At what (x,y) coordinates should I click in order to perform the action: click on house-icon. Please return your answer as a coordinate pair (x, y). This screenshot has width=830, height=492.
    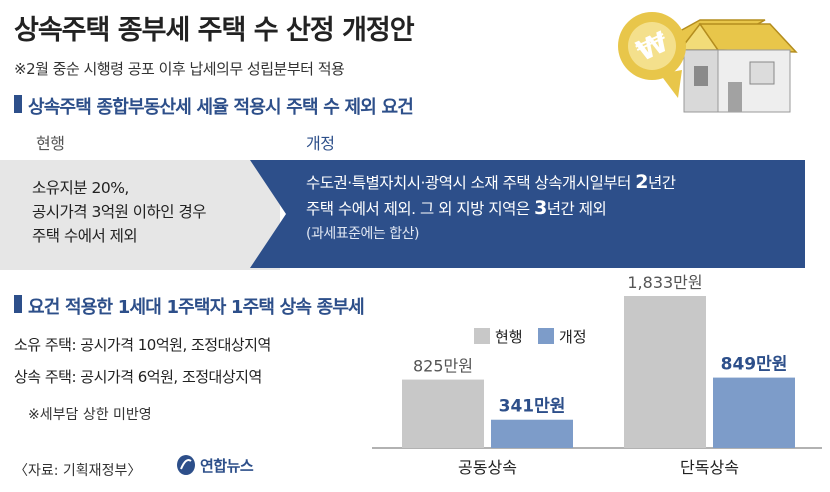
    Looking at the image, I should click on (728, 66).